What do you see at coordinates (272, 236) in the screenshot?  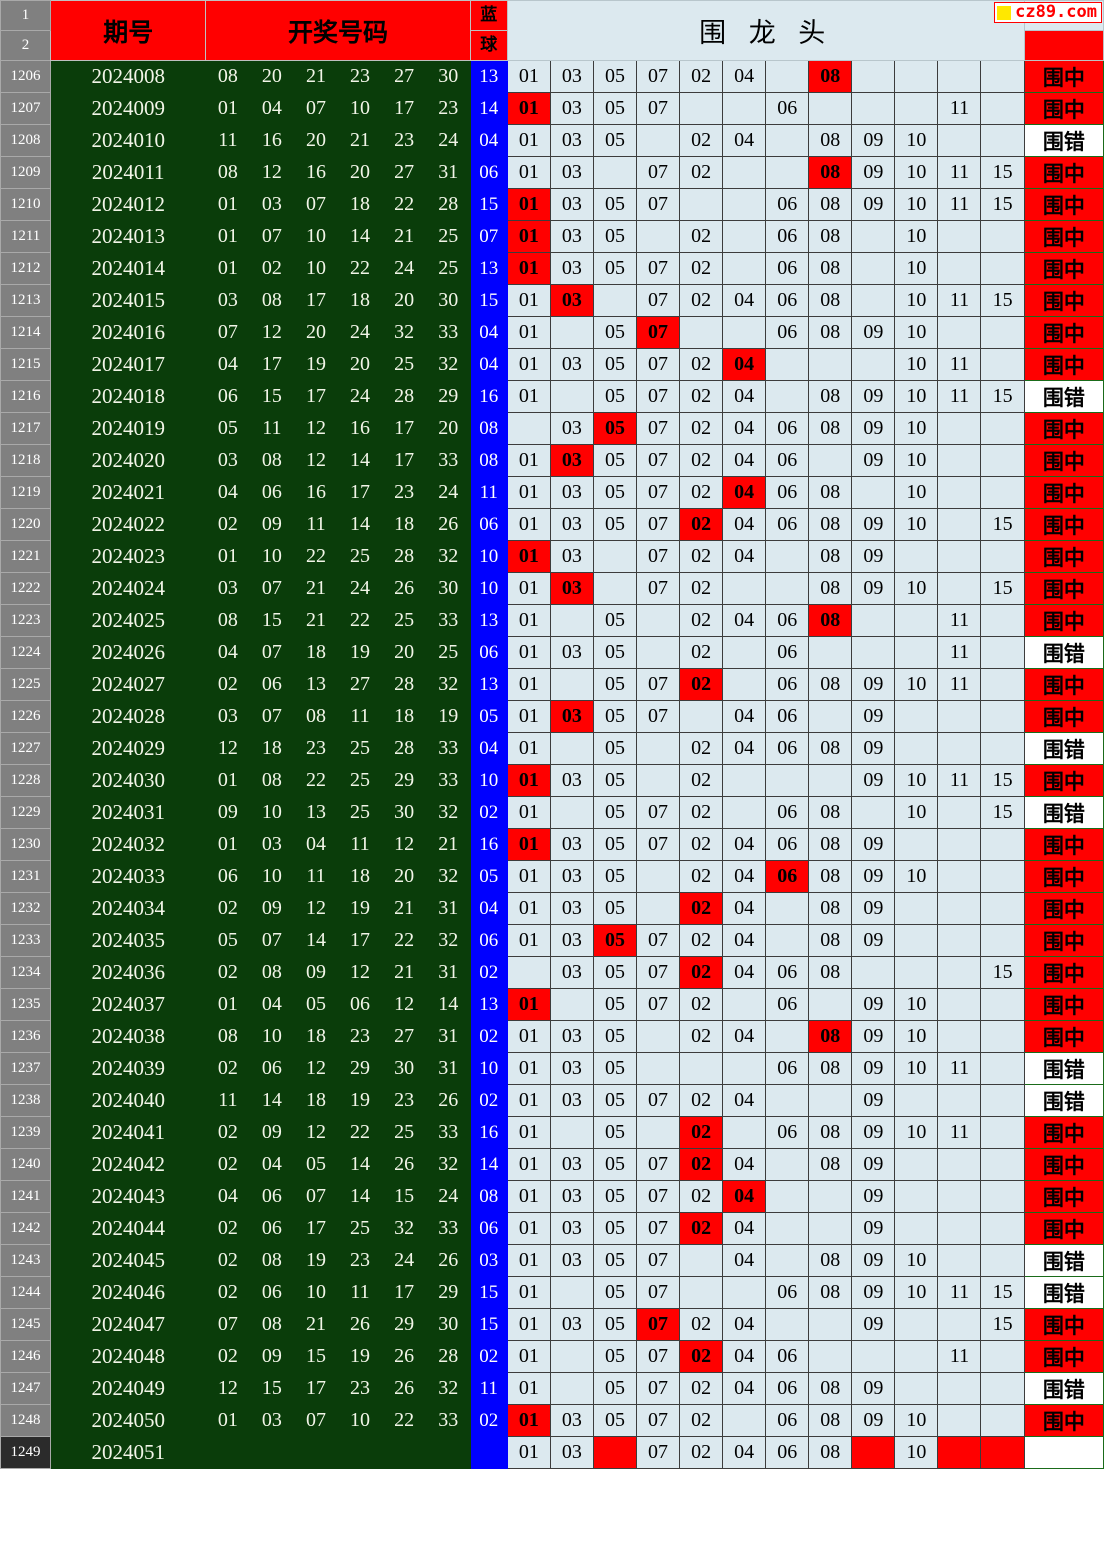 I see `draw-ball: 07` at bounding box center [272, 236].